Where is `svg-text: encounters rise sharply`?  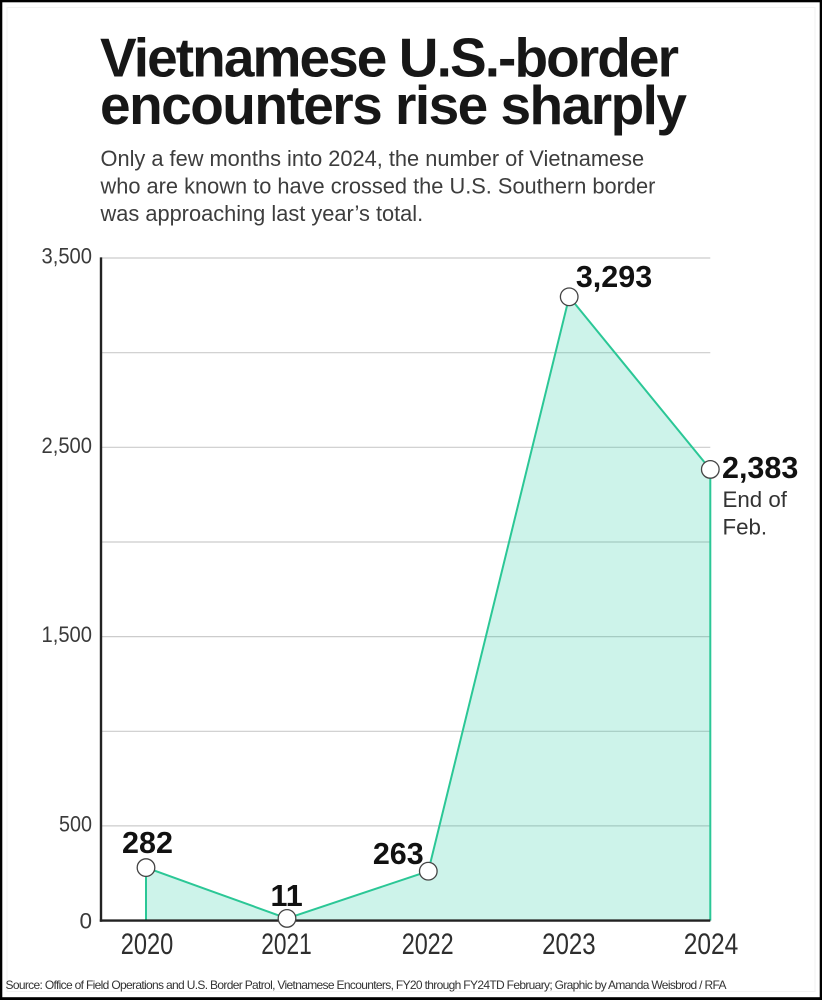
svg-text: encounters rise sharply is located at coordinates (393, 105).